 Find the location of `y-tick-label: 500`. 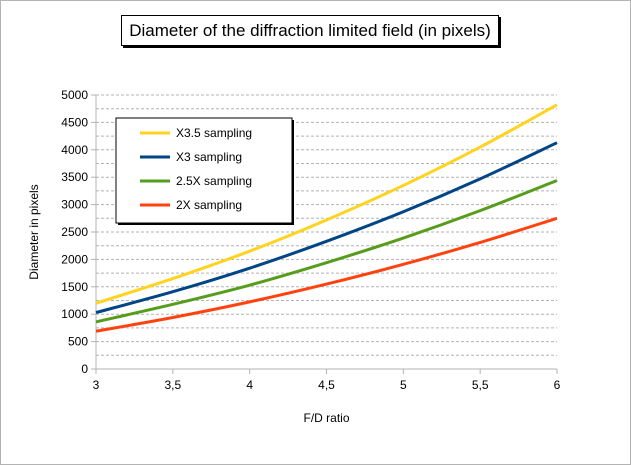

y-tick-label: 500 is located at coordinates (78, 342).